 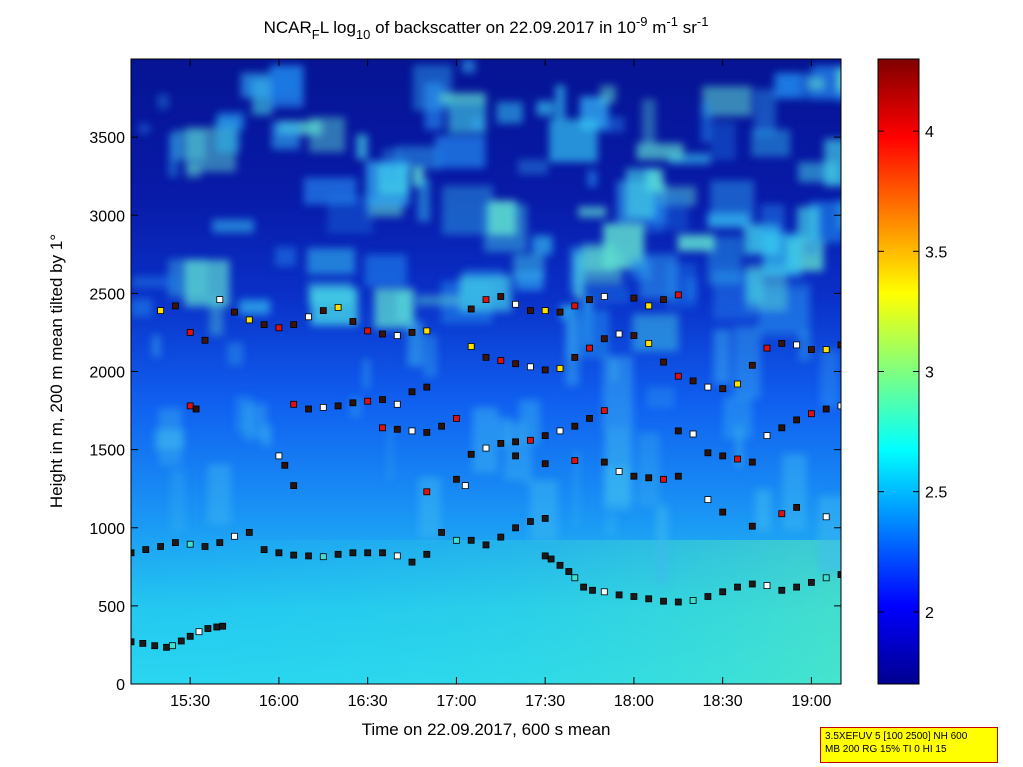 What do you see at coordinates (486, 729) in the screenshot?
I see `x-axis-label: Time on 22.09.2017, 600 s mean` at bounding box center [486, 729].